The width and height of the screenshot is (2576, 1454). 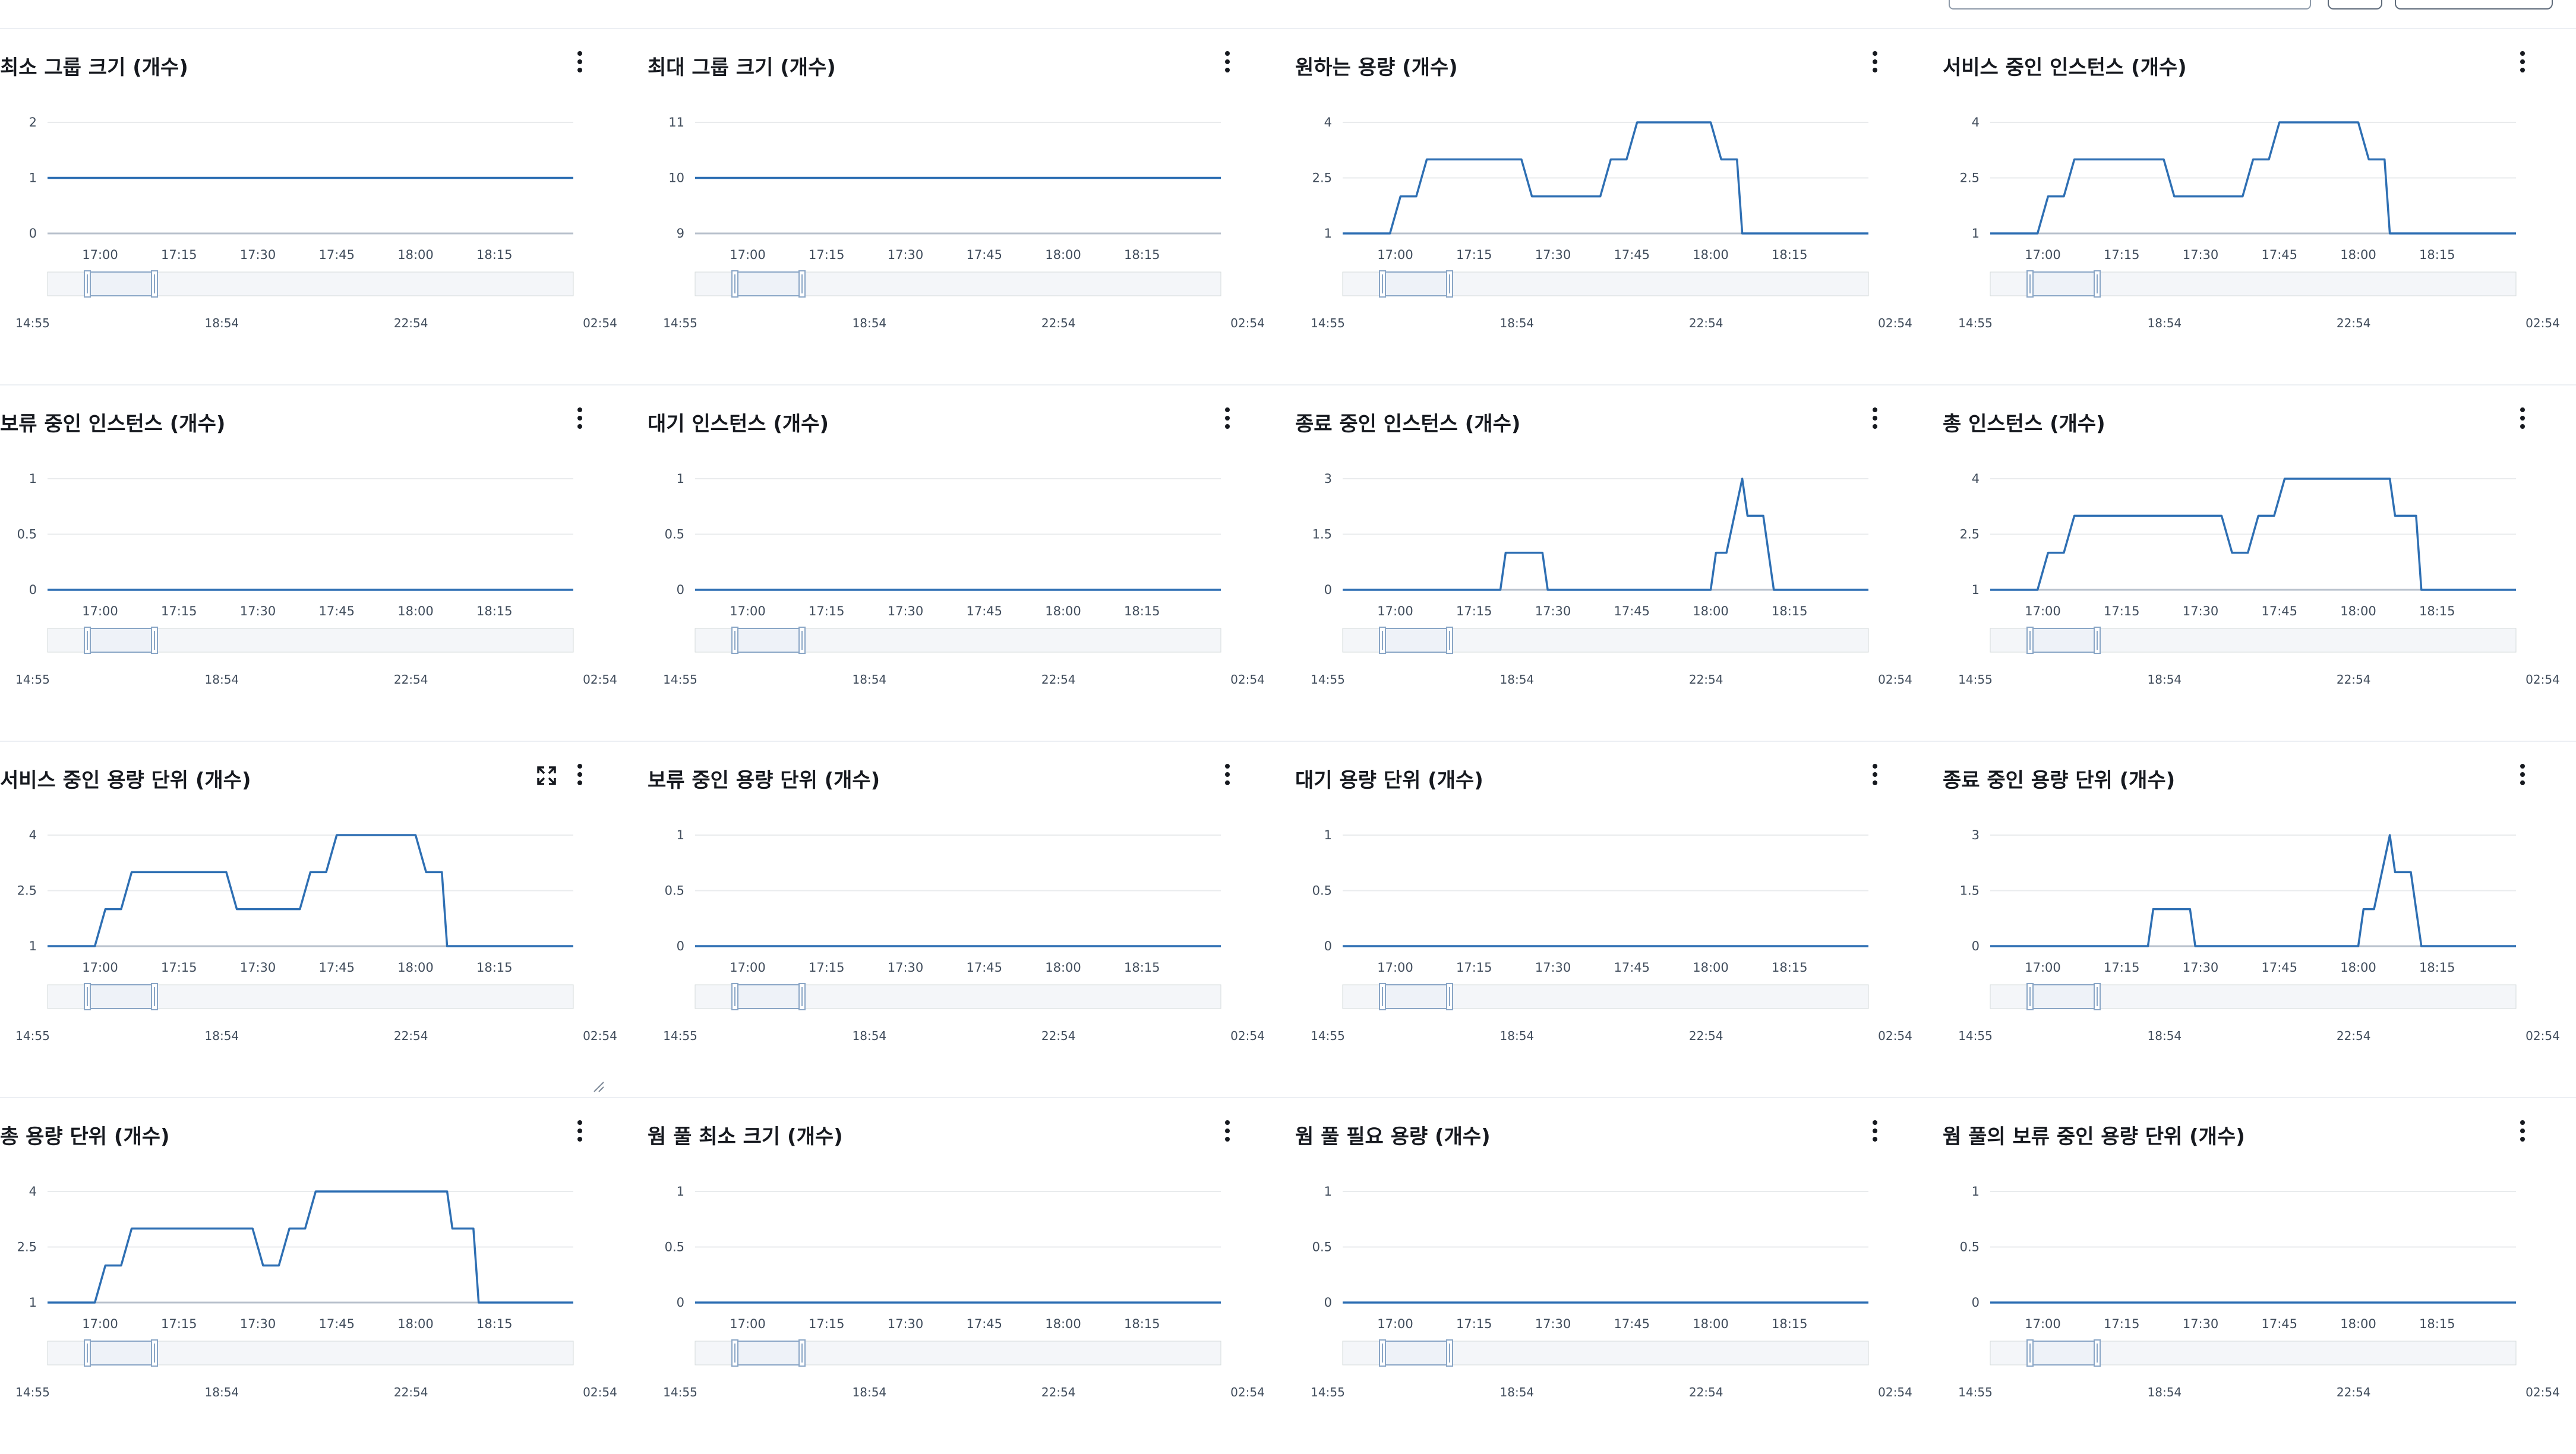 What do you see at coordinates (2358, 967) in the screenshot?
I see `x-tick-label: 18:00` at bounding box center [2358, 967].